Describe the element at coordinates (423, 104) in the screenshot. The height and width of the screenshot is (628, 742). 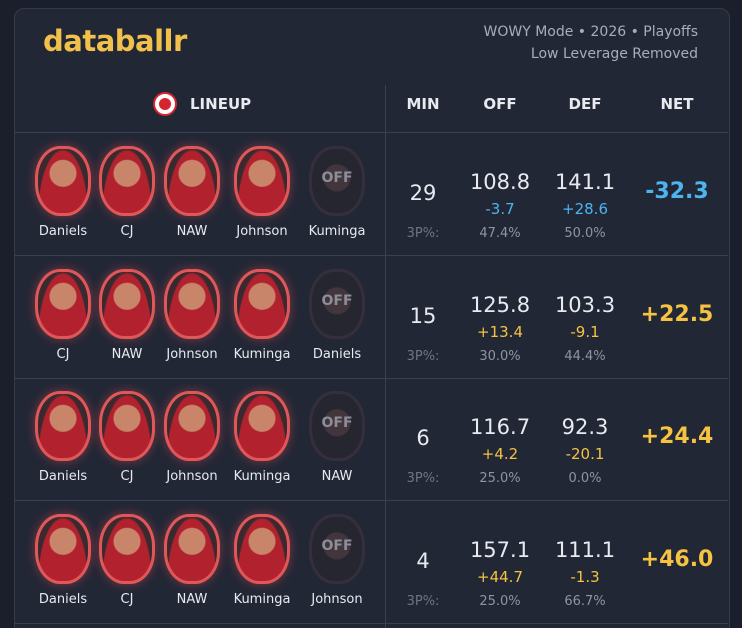
I see `col-header: MIN` at that location.